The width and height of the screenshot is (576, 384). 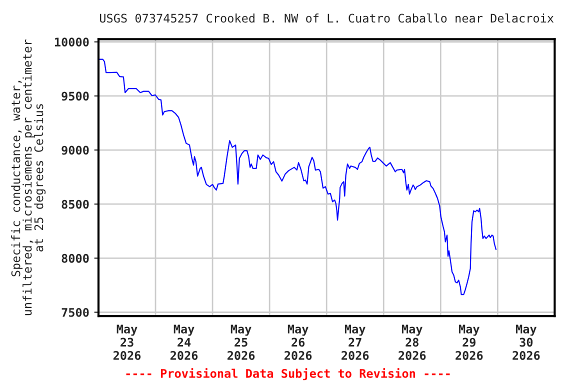 I want to click on x-tick-label: May 29 2026, so click(x=469, y=342).